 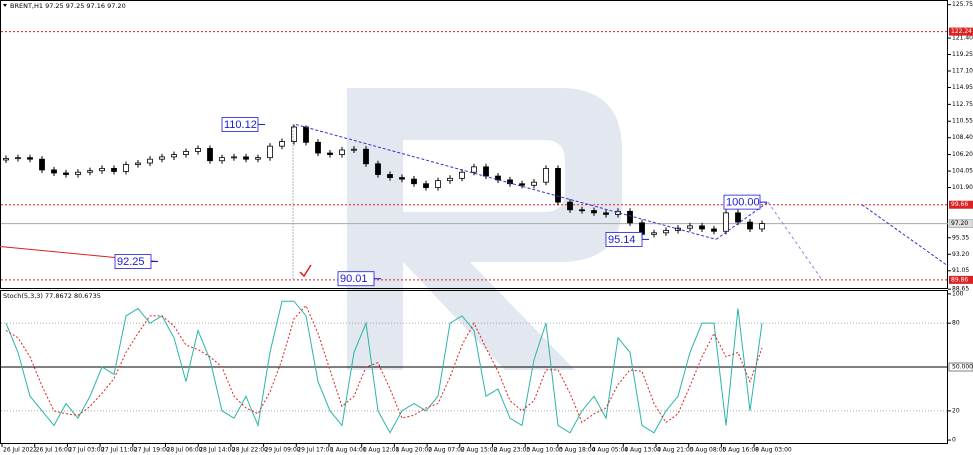 I want to click on x-tick-label: 4 Aug 13:00, so click(x=642, y=450).